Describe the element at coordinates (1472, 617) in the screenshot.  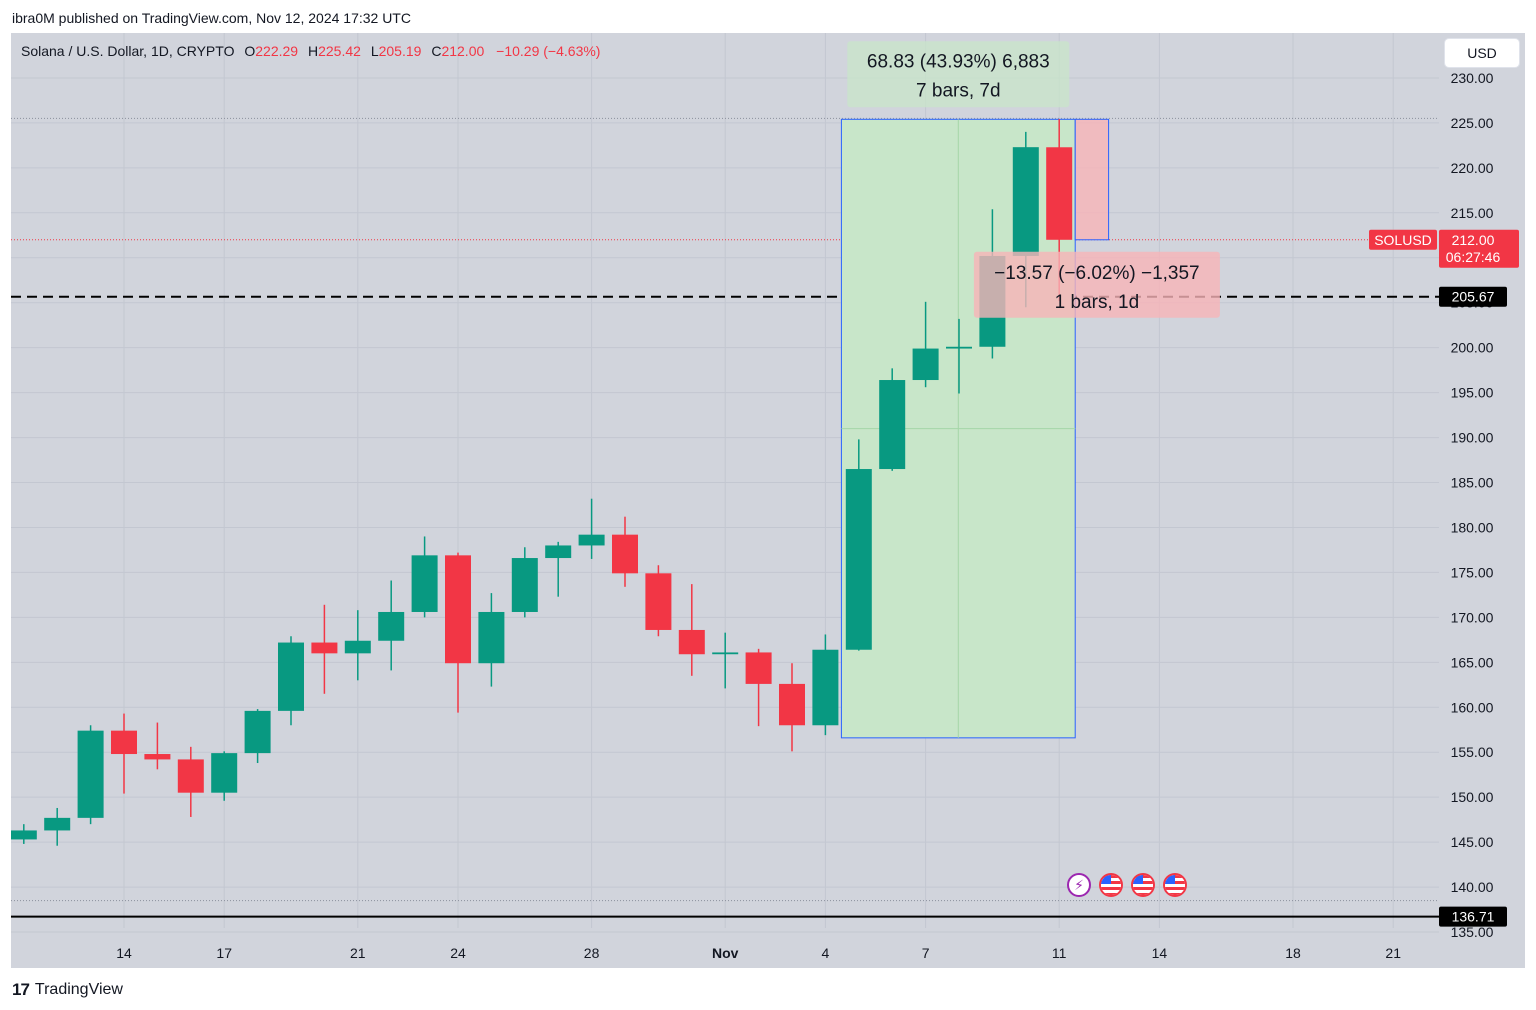
I see `price-tick-label: 170.00` at that location.